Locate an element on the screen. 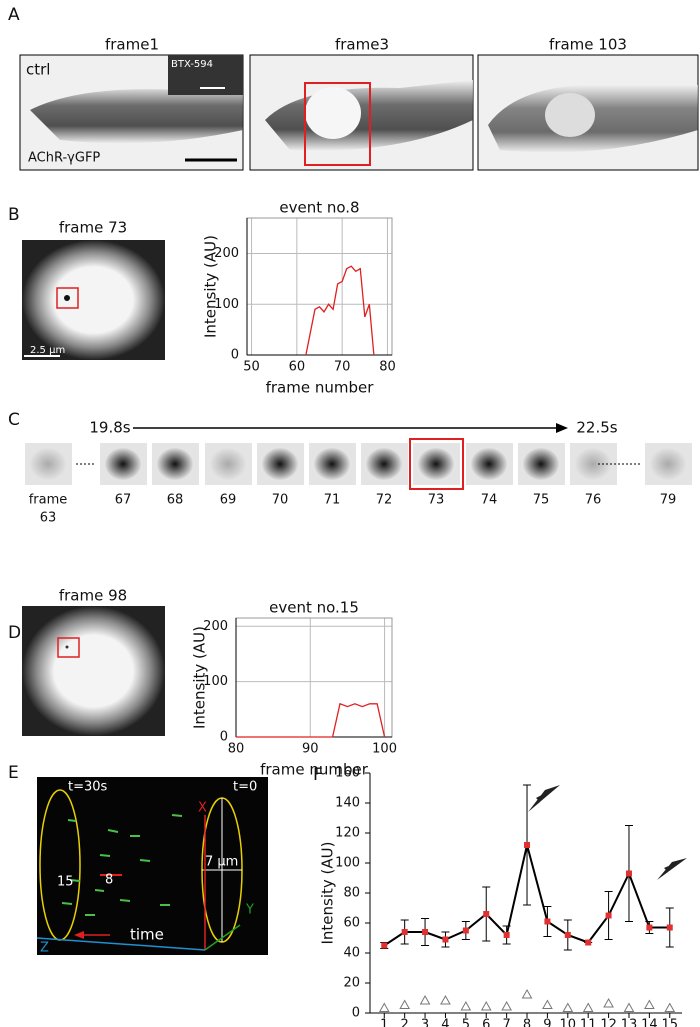 This screenshot has width=700, height=1027. y-tick-label: 20 is located at coordinates (351, 983).